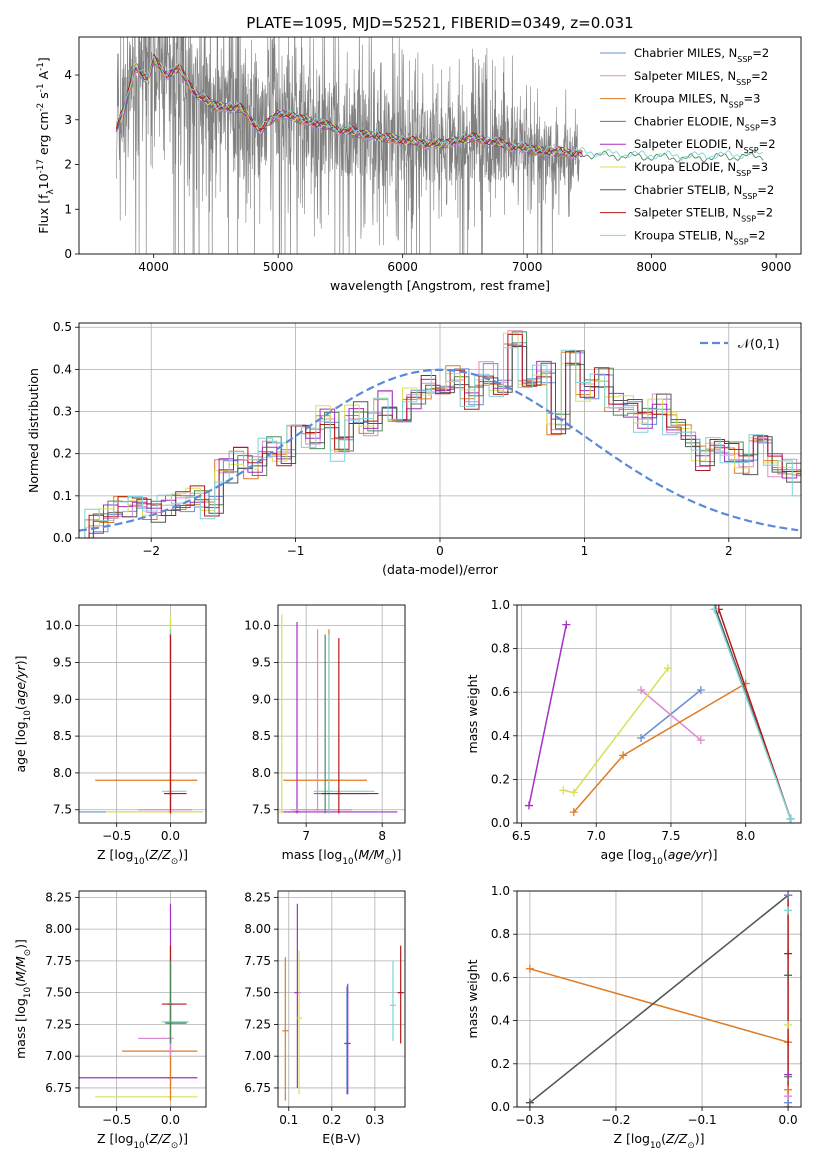 The image size is (819, 1170). I want to click on x-tick-label: −0.2, so click(615, 1120).